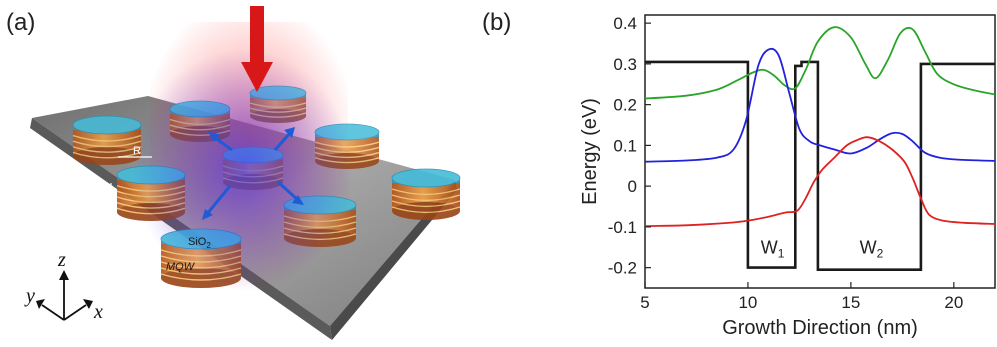  What do you see at coordinates (257, 49) in the screenshot?
I see `excitation-arrow` at bounding box center [257, 49].